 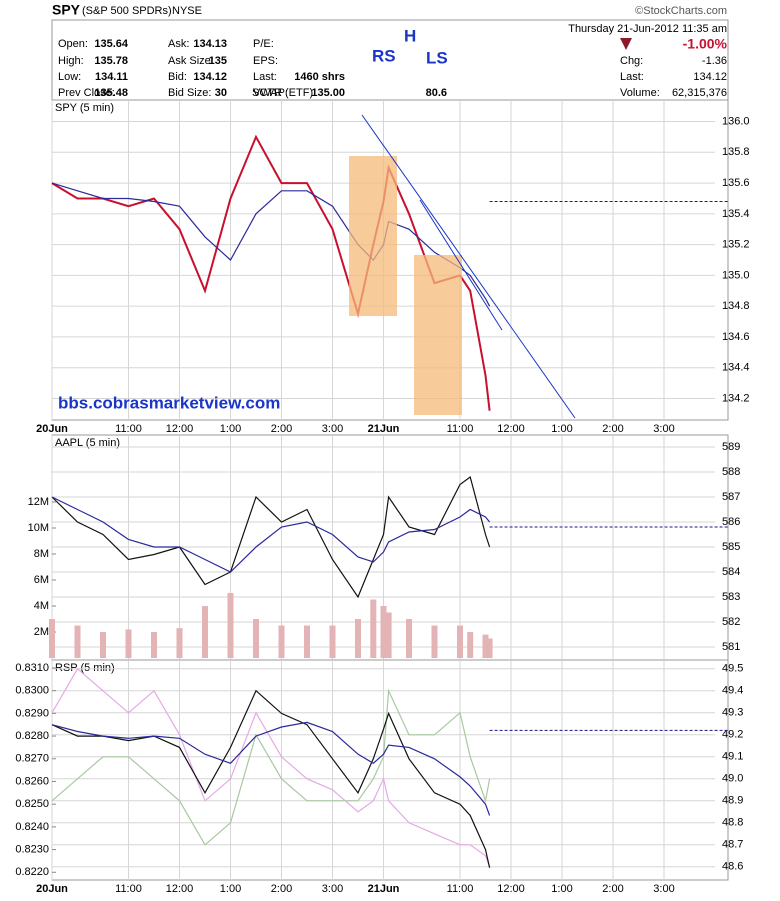 I want to click on summary-value: 62,315,376, so click(x=699, y=93).